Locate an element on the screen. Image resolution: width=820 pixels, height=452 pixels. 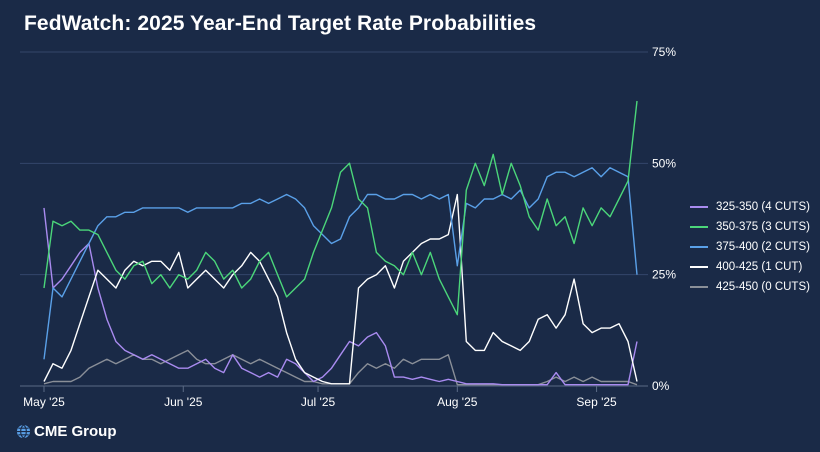
legend-label: 400-425 (1 CUT) is located at coordinates (759, 267).